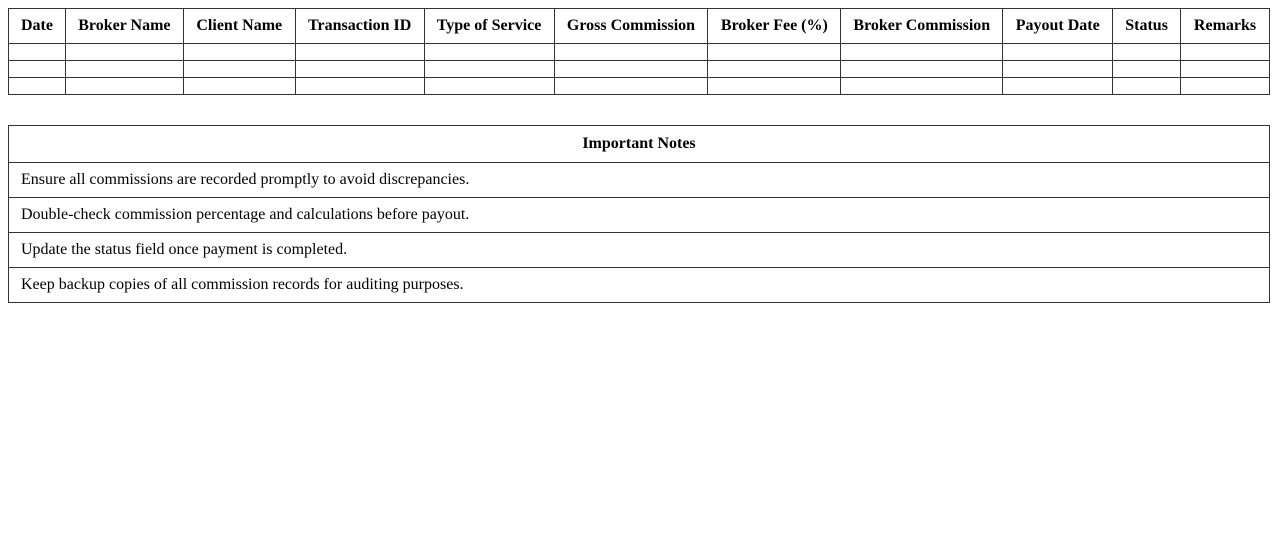  What do you see at coordinates (1147, 26) in the screenshot?
I see `header-status: Status` at bounding box center [1147, 26].